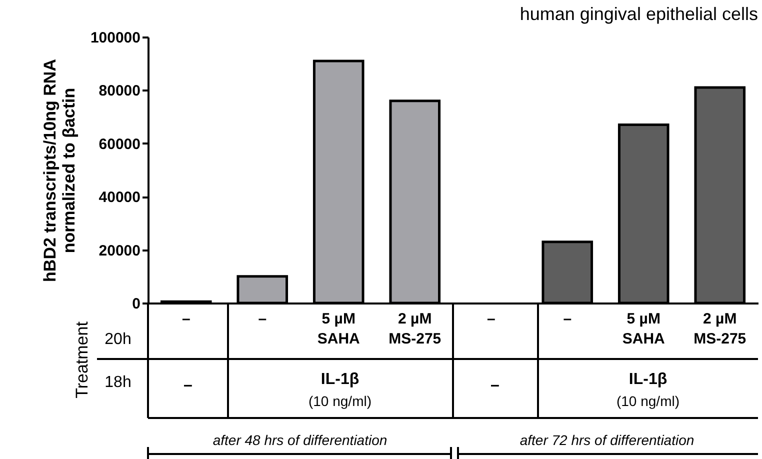  What do you see at coordinates (300, 440) in the screenshot?
I see `text: after 48 hrs of differentiation` at bounding box center [300, 440].